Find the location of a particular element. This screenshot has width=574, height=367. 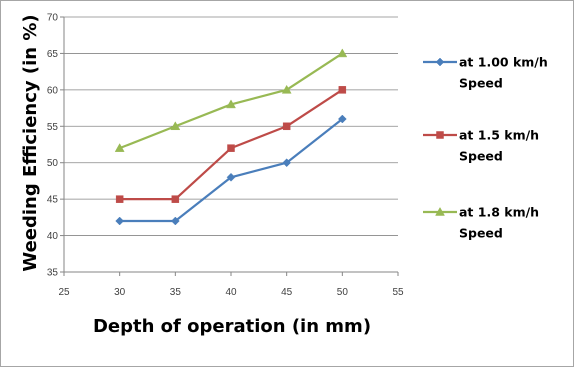

x-tick-label: 35 is located at coordinates (176, 292).